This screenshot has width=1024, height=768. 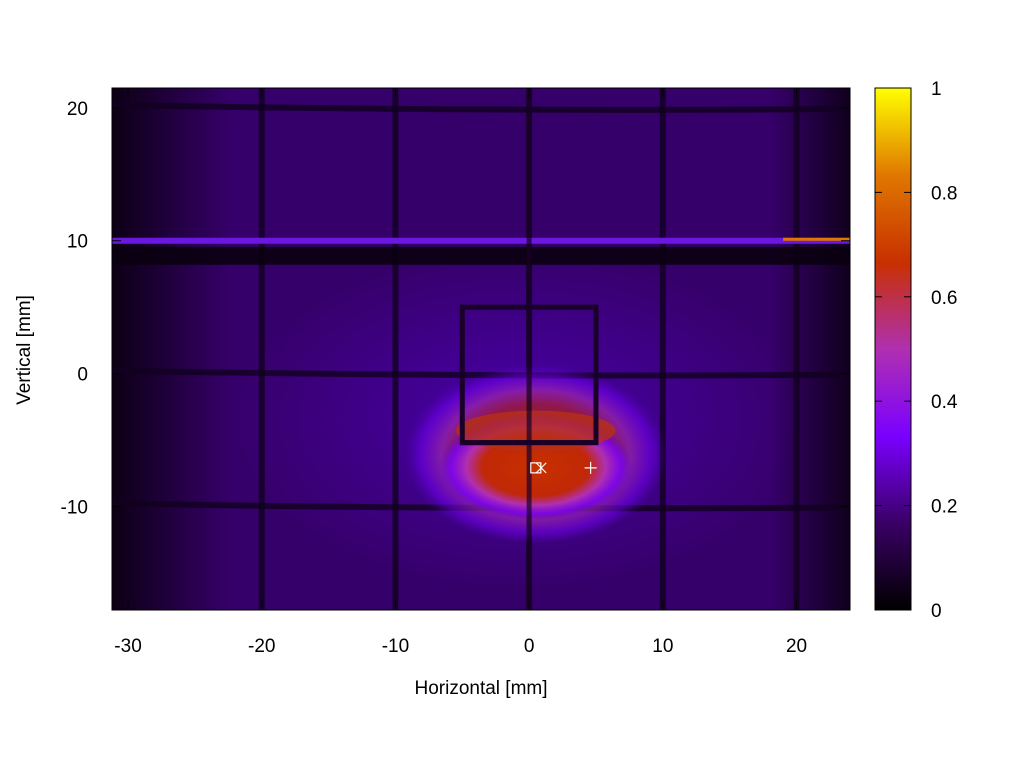 What do you see at coordinates (590, 467) in the screenshot?
I see `marker-plus` at bounding box center [590, 467].